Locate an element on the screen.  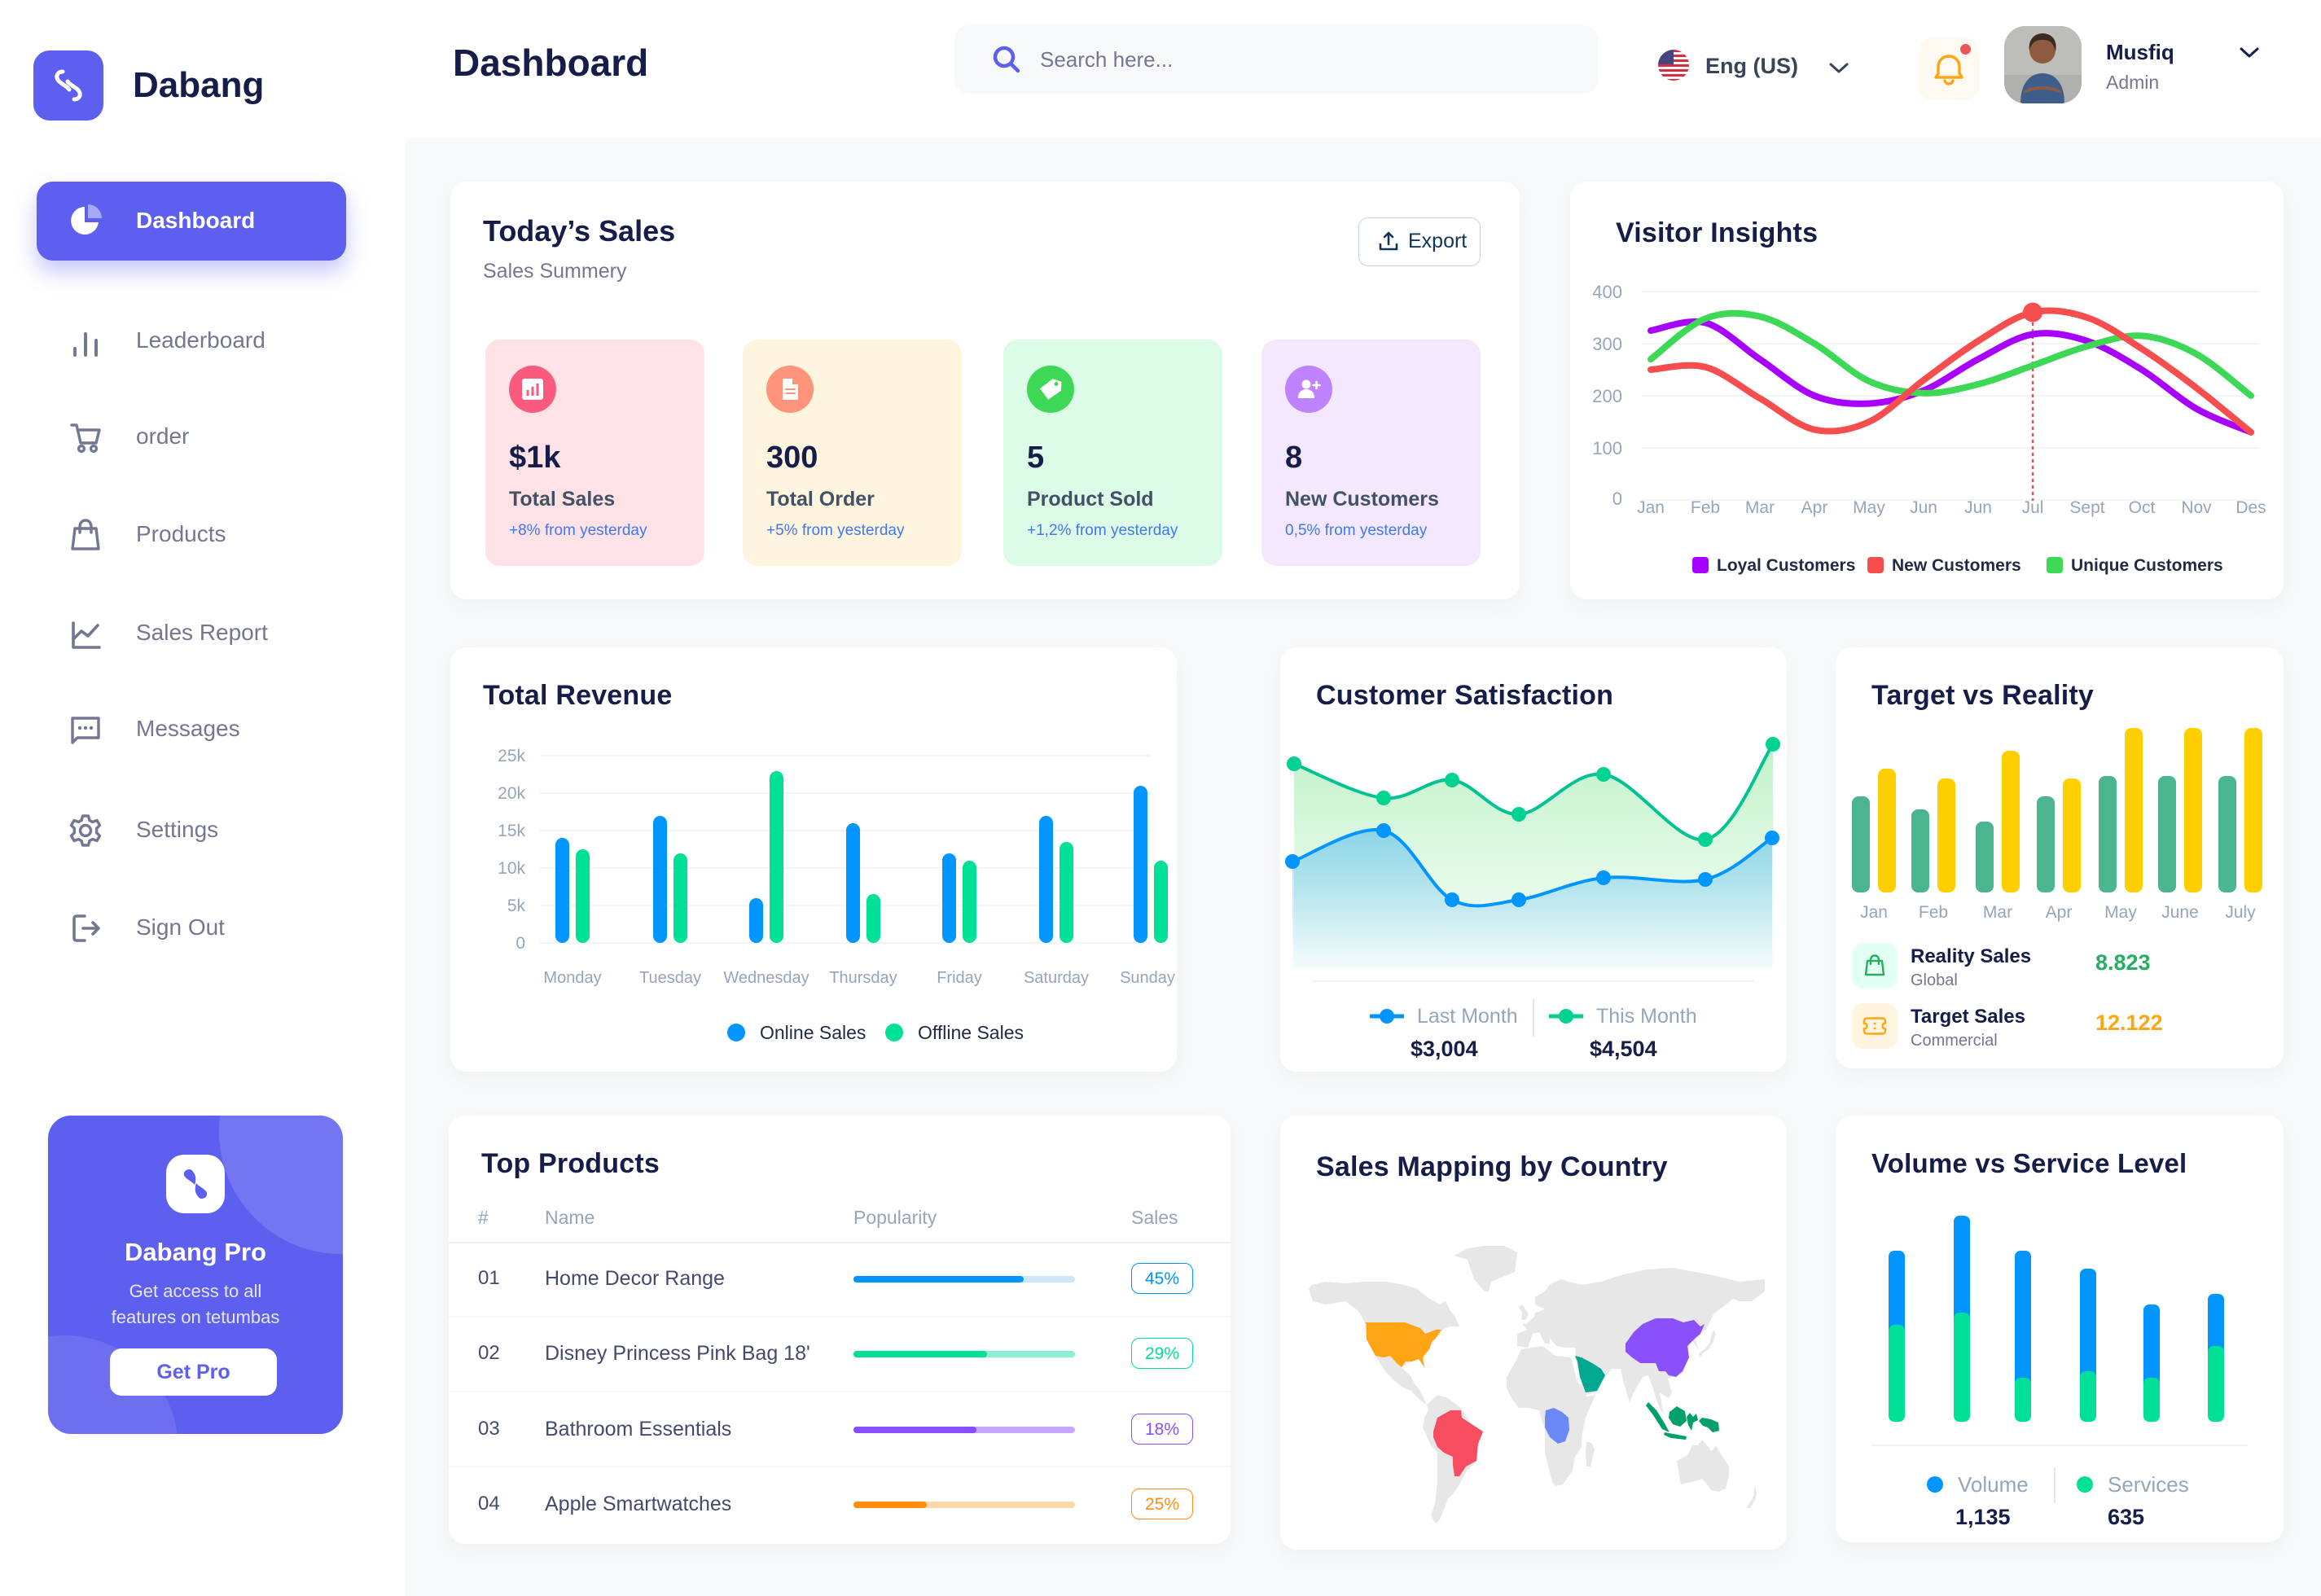
svg-text: New Customers is located at coordinates (1956, 565).